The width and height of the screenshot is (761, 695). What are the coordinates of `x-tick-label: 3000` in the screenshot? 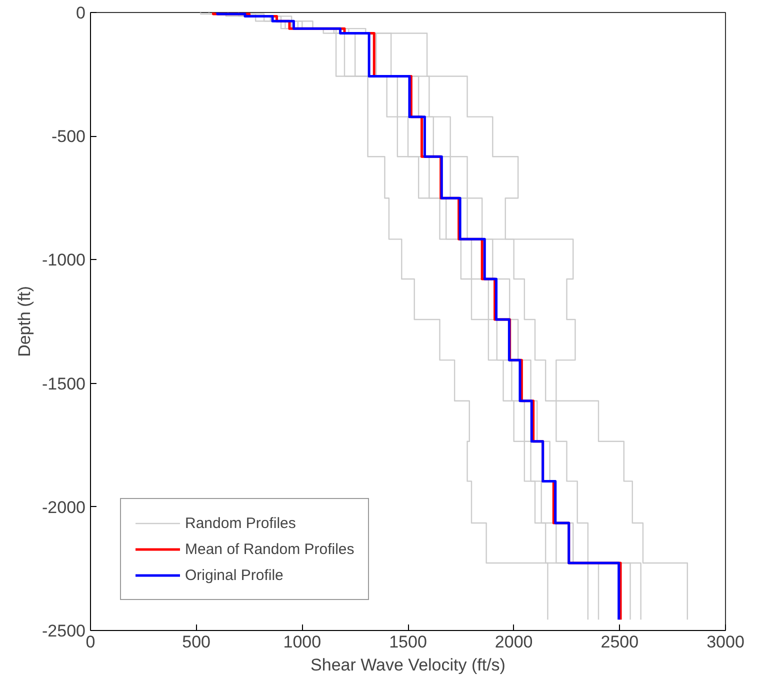 It's located at (725, 642).